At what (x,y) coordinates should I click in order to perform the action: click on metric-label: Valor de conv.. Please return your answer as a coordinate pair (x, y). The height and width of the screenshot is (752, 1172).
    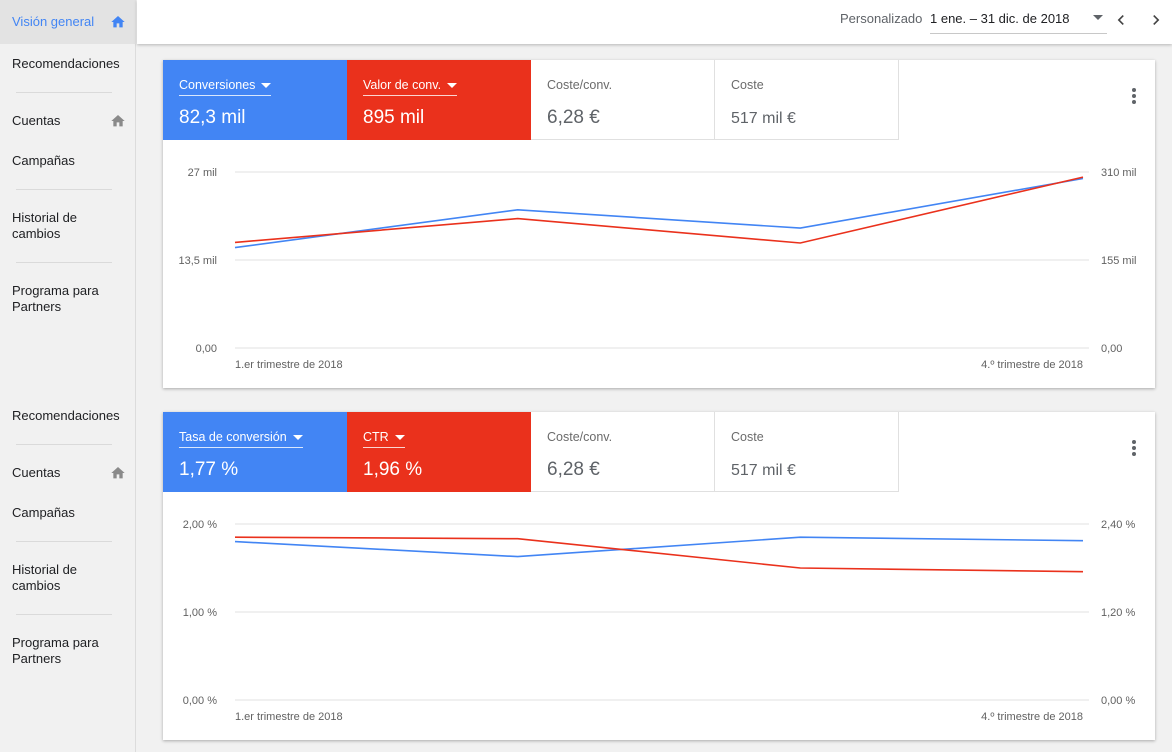
    Looking at the image, I should click on (402, 85).